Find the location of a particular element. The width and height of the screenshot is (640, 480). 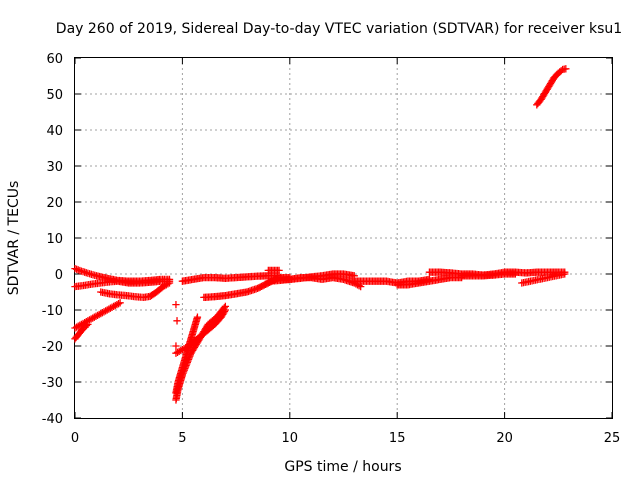

y-tick-label: 0 is located at coordinates (59, 275).